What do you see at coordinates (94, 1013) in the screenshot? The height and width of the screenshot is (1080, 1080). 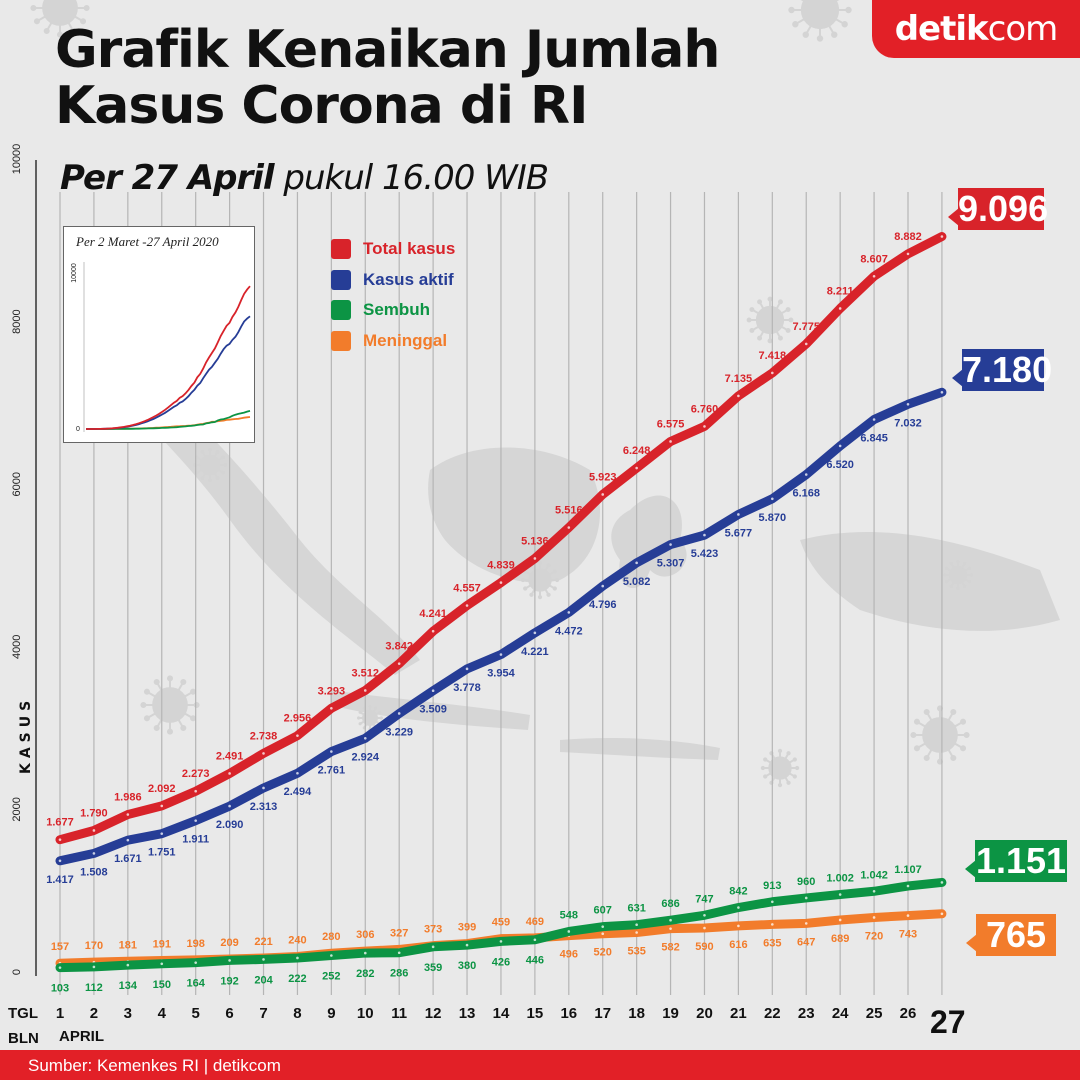 I see `x-tick-label: 2` at bounding box center [94, 1013].